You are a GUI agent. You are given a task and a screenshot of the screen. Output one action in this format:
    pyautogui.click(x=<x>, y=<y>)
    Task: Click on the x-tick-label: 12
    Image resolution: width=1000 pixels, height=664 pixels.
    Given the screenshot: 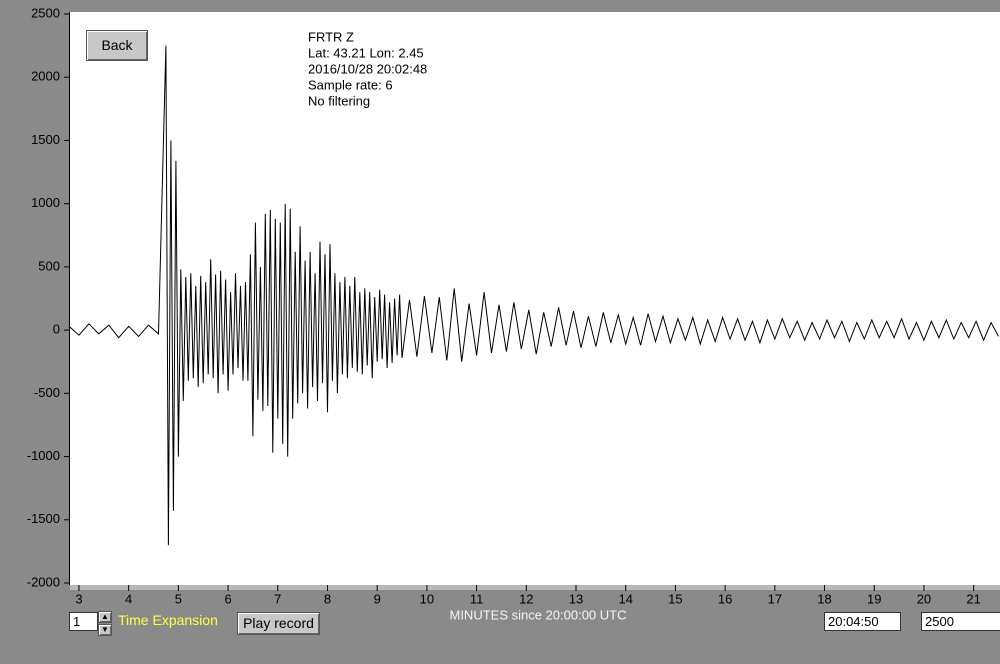 What is the action you would take?
    pyautogui.click(x=526, y=598)
    